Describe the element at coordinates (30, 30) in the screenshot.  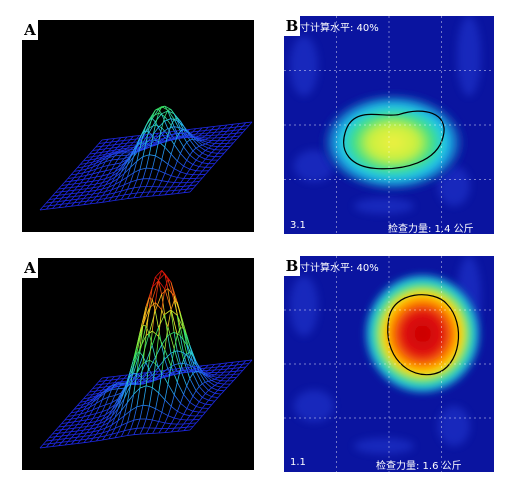
I see `panel-label-a-top: A` at that location.